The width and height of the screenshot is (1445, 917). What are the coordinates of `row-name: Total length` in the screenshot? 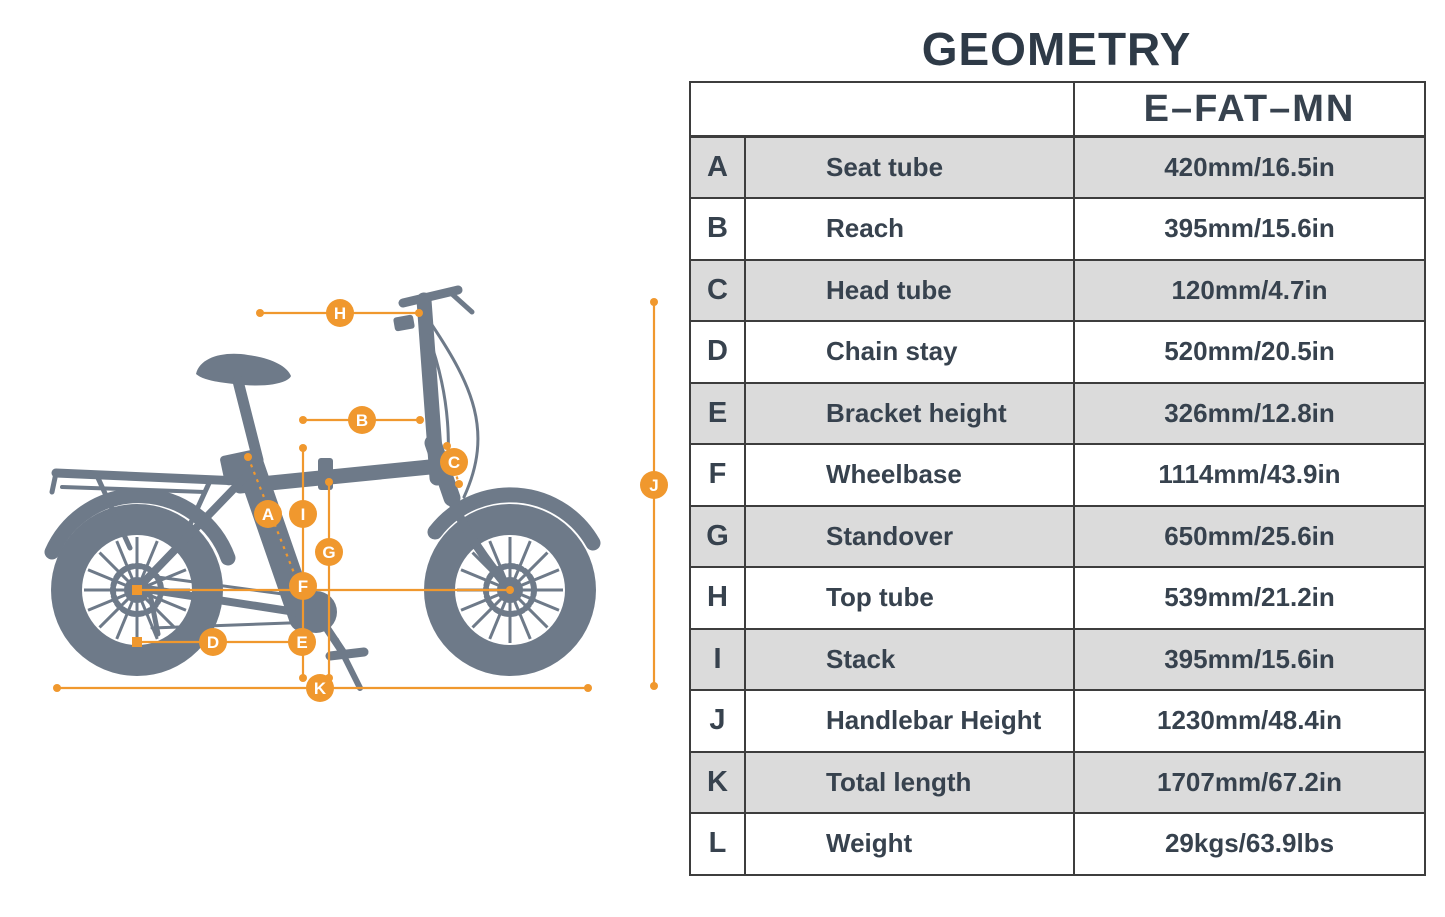 It's located at (909, 782).